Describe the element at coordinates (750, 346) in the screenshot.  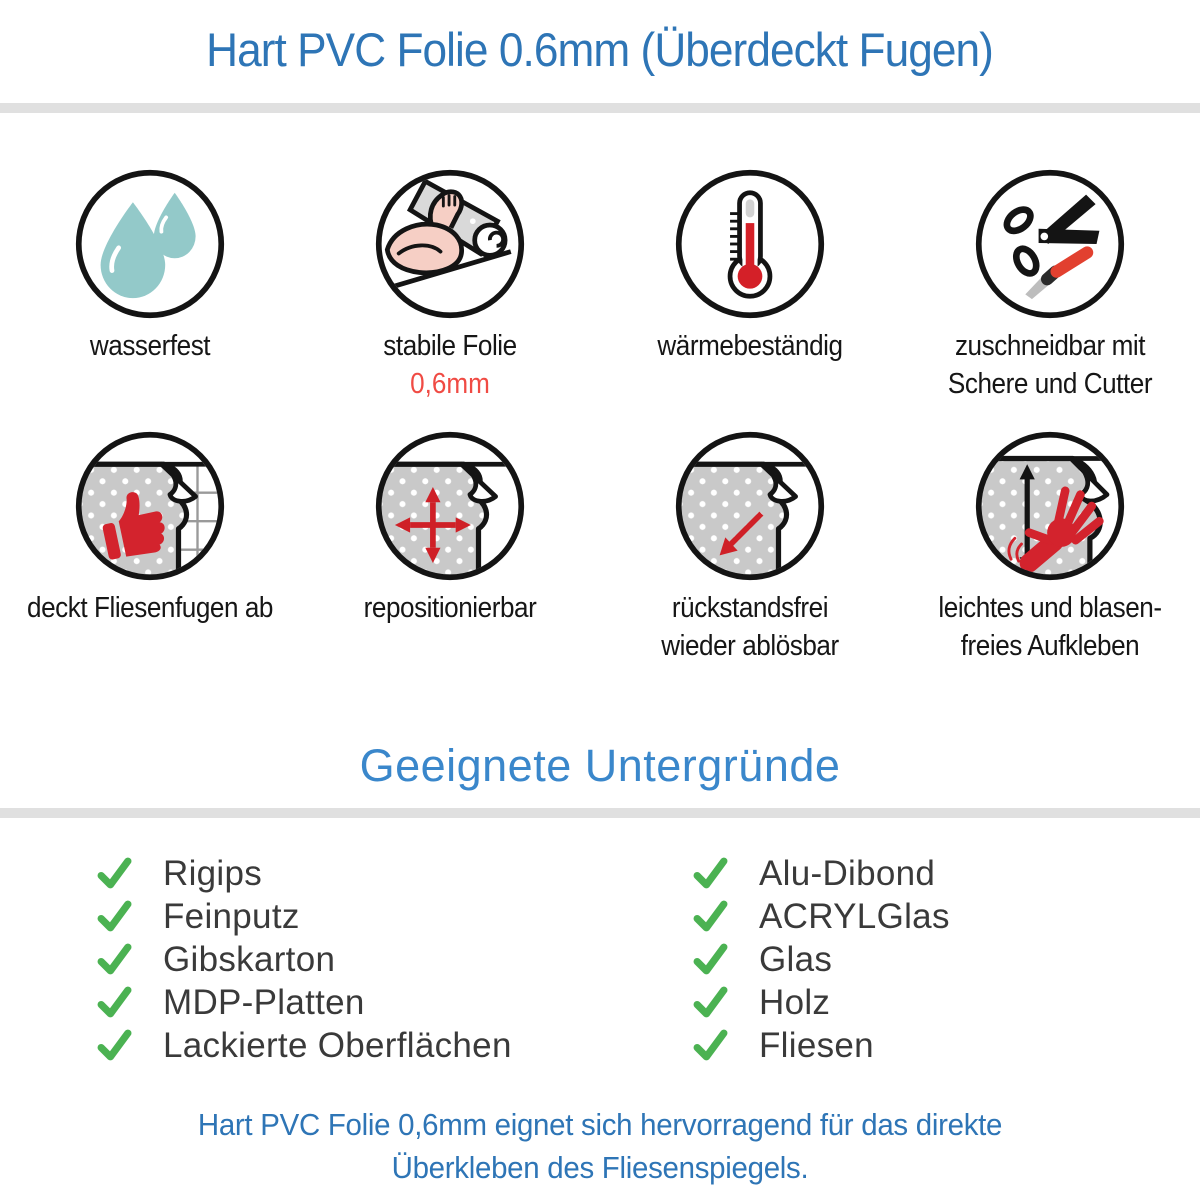
I see `feature-label: wärmebeständig` at that location.